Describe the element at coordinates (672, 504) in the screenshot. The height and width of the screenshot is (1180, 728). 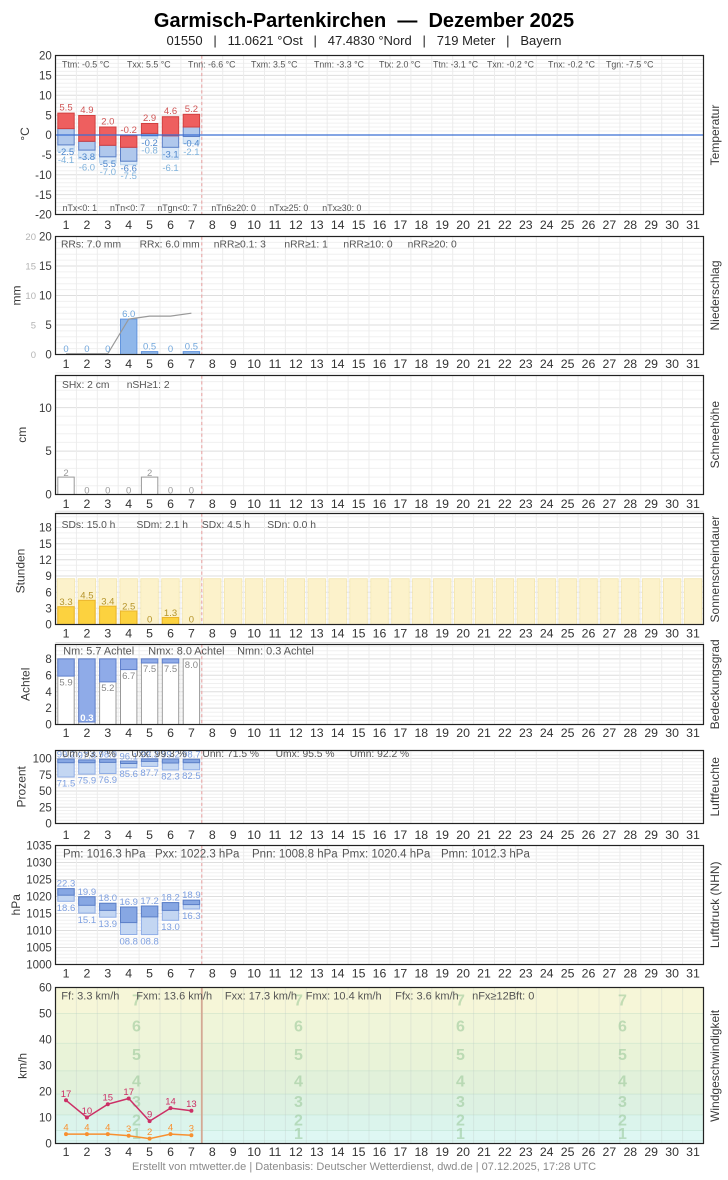
I see `svg-text: 30` at that location.